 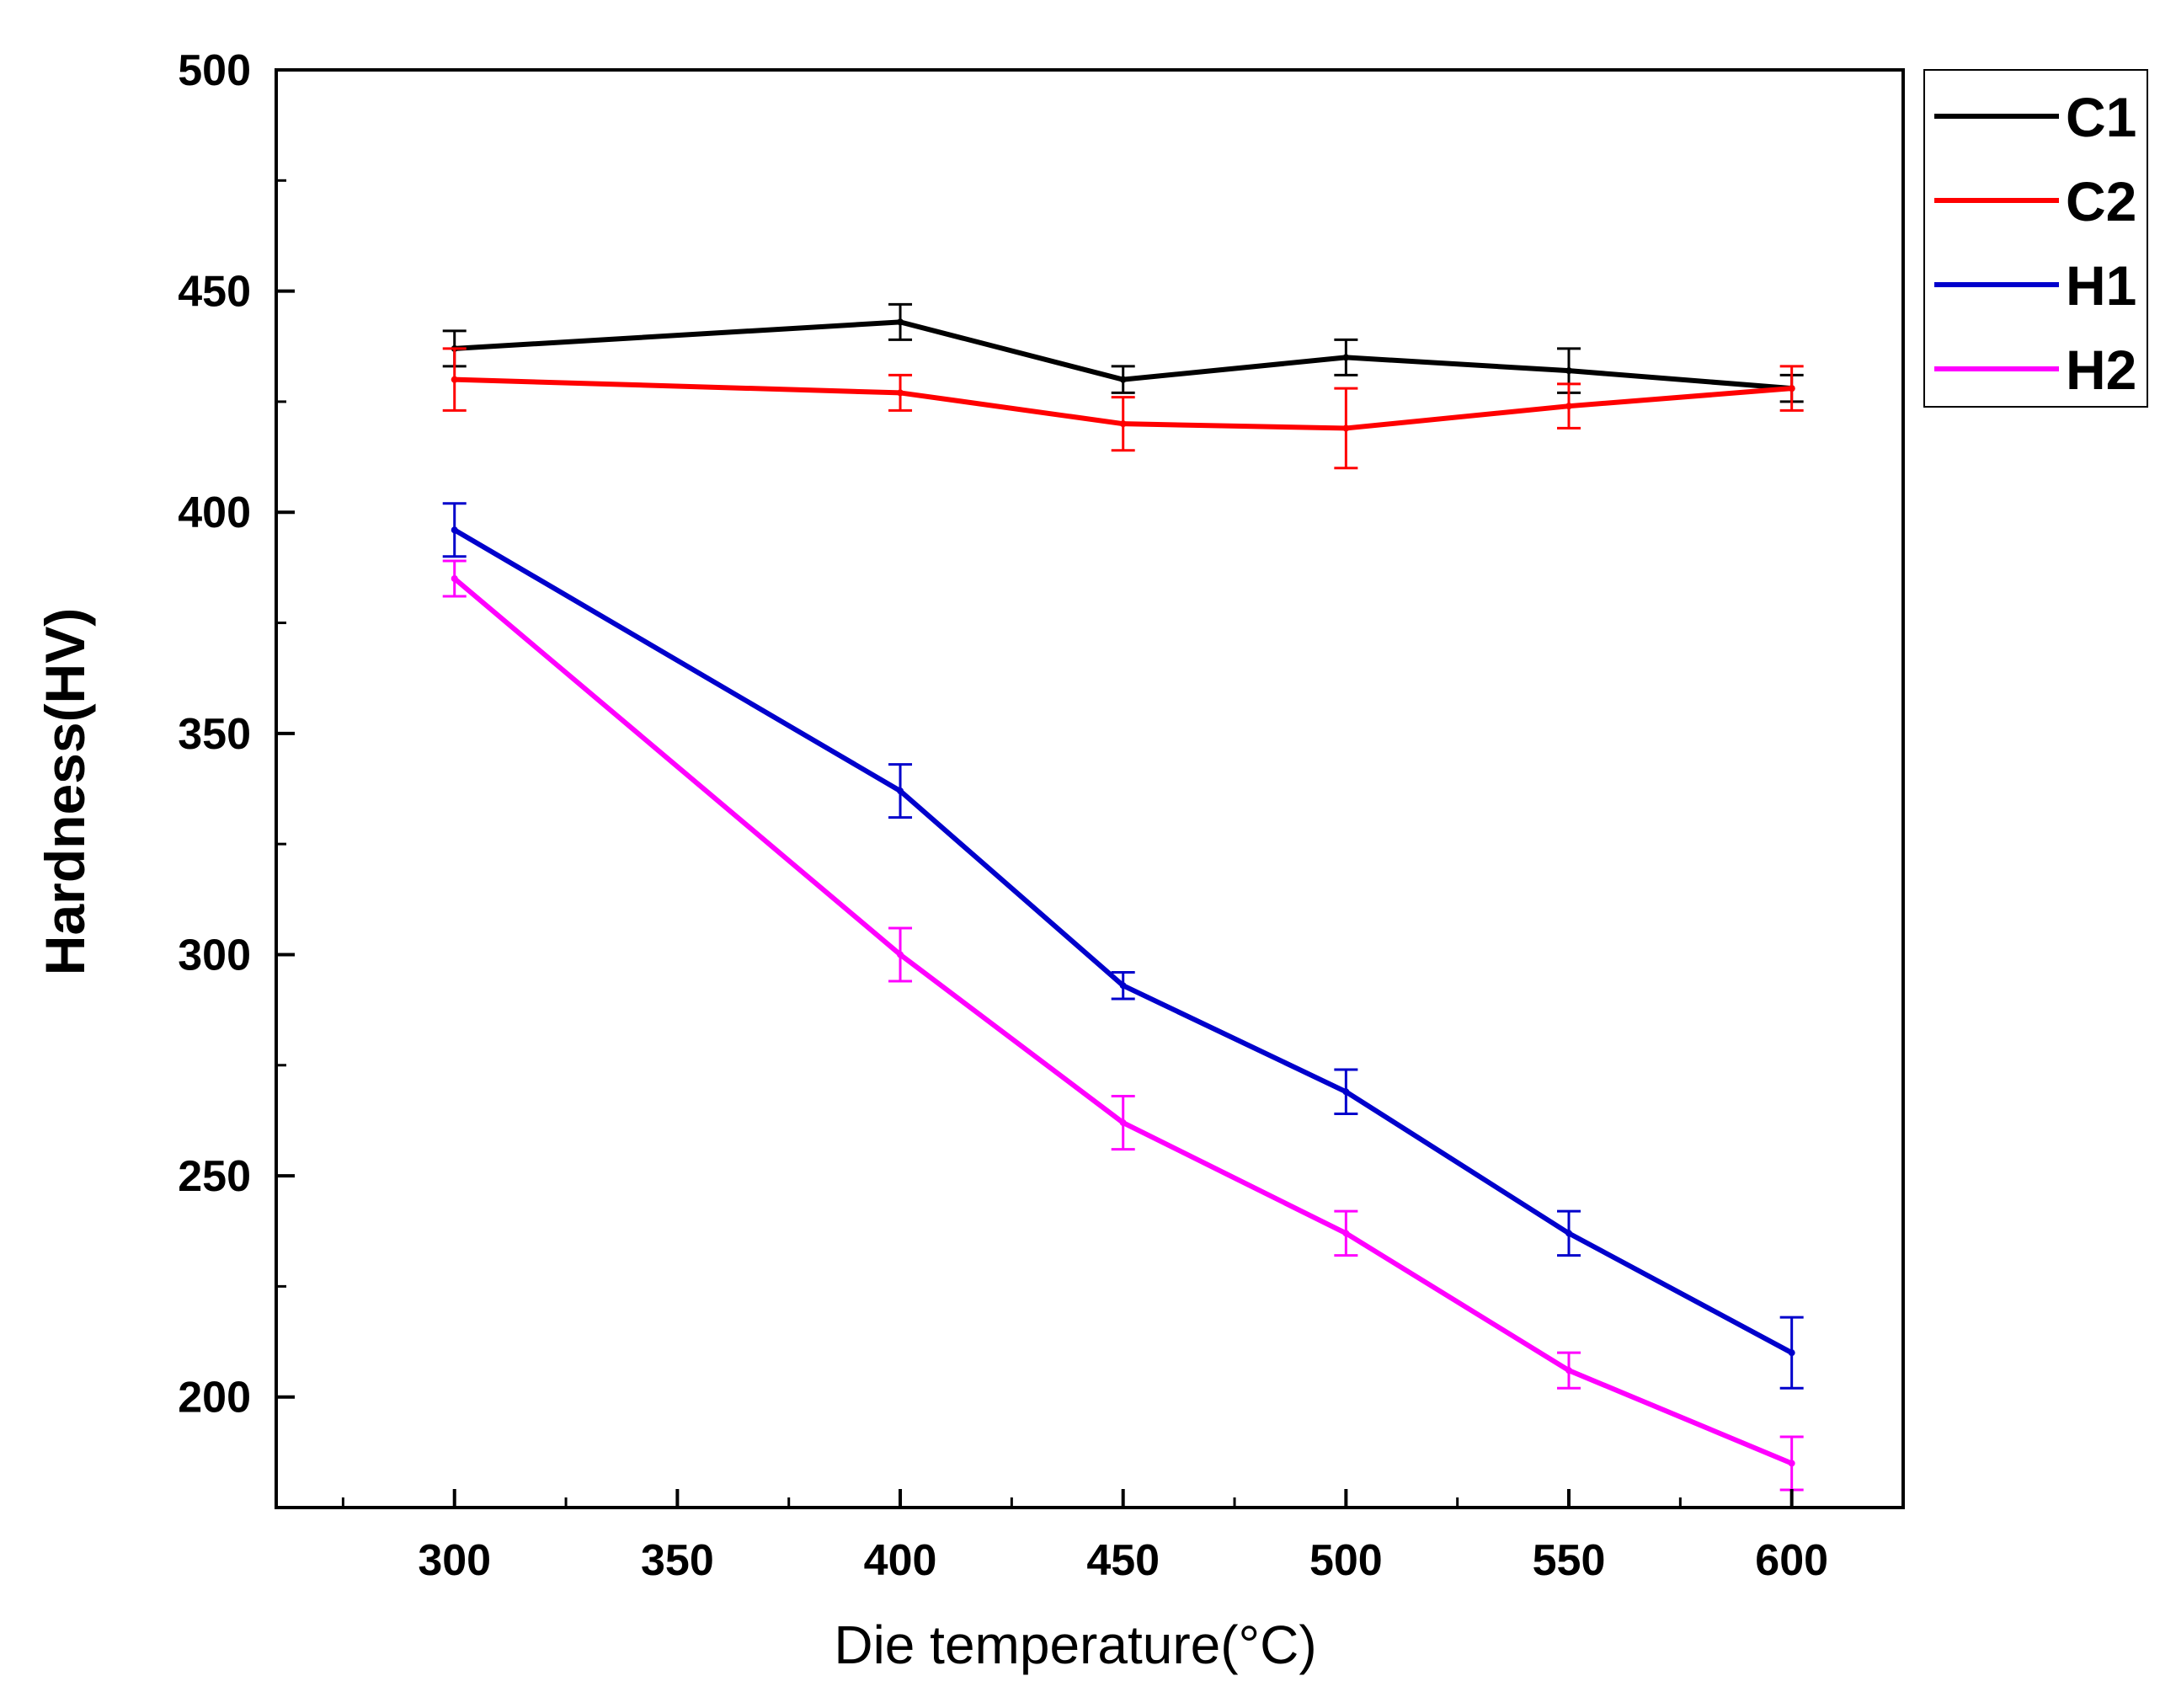 What do you see at coordinates (1791, 1560) in the screenshot?
I see `x-tick-label: 600` at bounding box center [1791, 1560].